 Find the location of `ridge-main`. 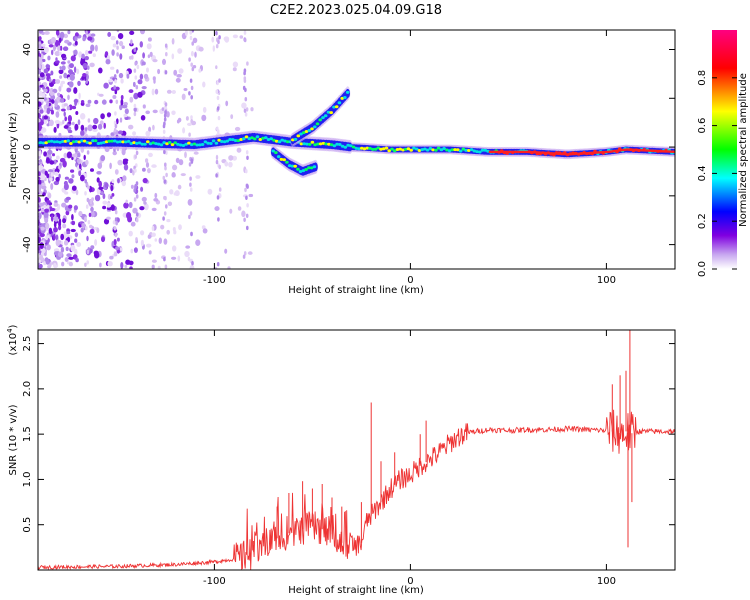

ridge-main is located at coordinates (356, 145).